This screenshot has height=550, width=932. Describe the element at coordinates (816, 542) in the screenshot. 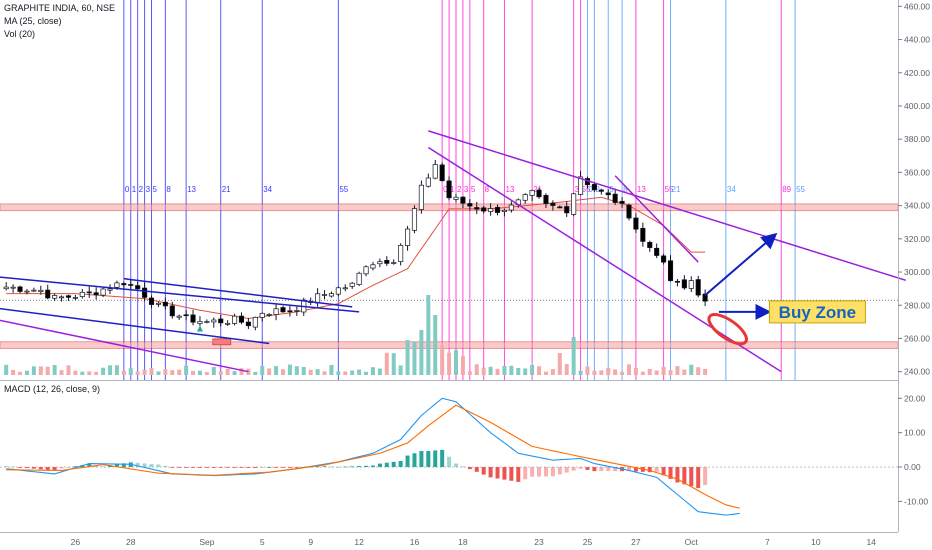

I see `time-tick-label: 10` at that location.